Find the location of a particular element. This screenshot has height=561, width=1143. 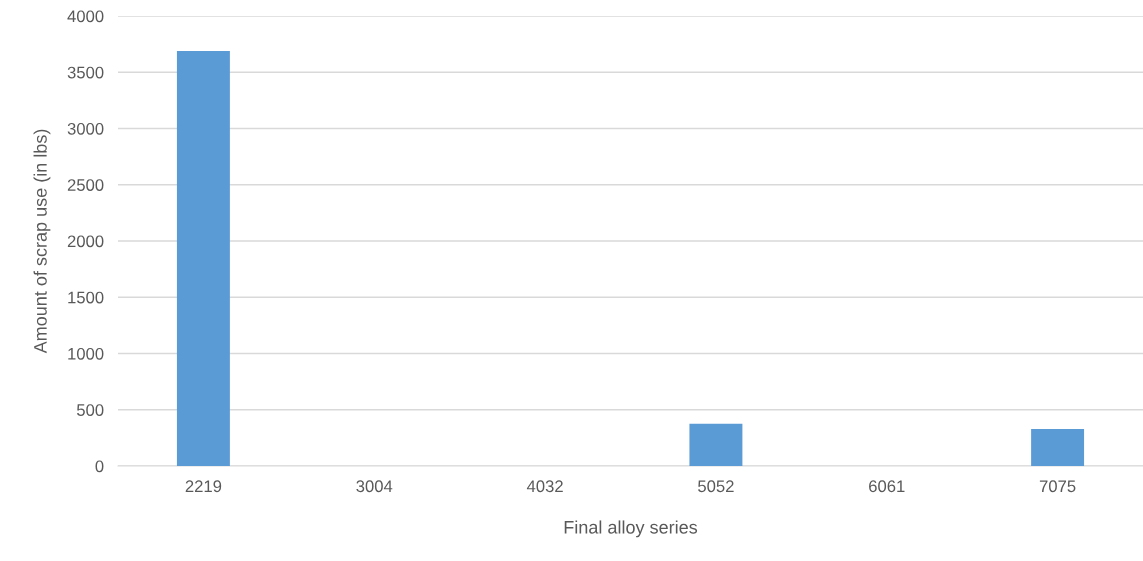

x-tick-label: 3004 is located at coordinates (374, 486).